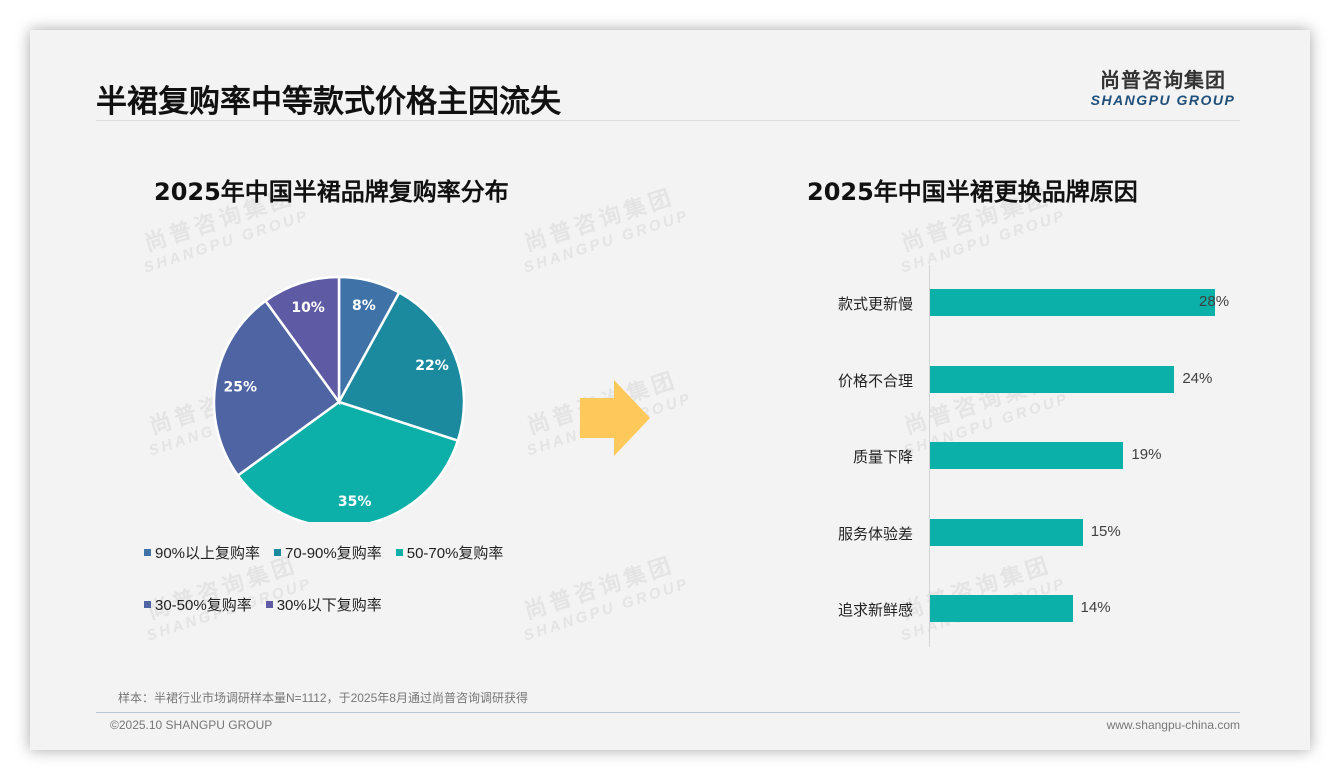  What do you see at coordinates (670, 532) in the screenshot?
I see `bar-row: 服务体验差 15%` at bounding box center [670, 532].